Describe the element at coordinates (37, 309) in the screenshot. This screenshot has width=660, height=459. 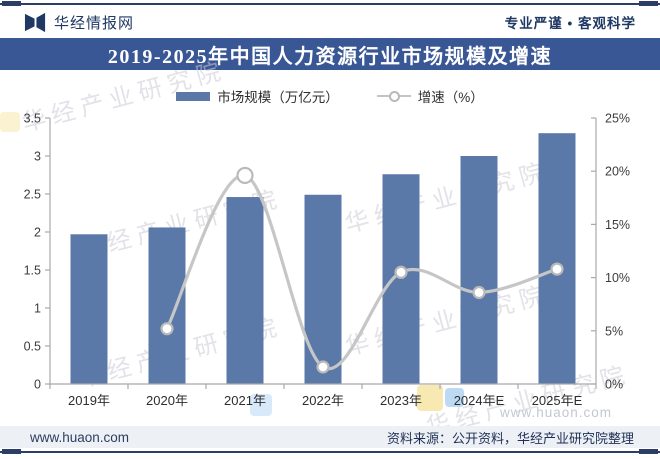
I see `svg-text: 1` at that location.